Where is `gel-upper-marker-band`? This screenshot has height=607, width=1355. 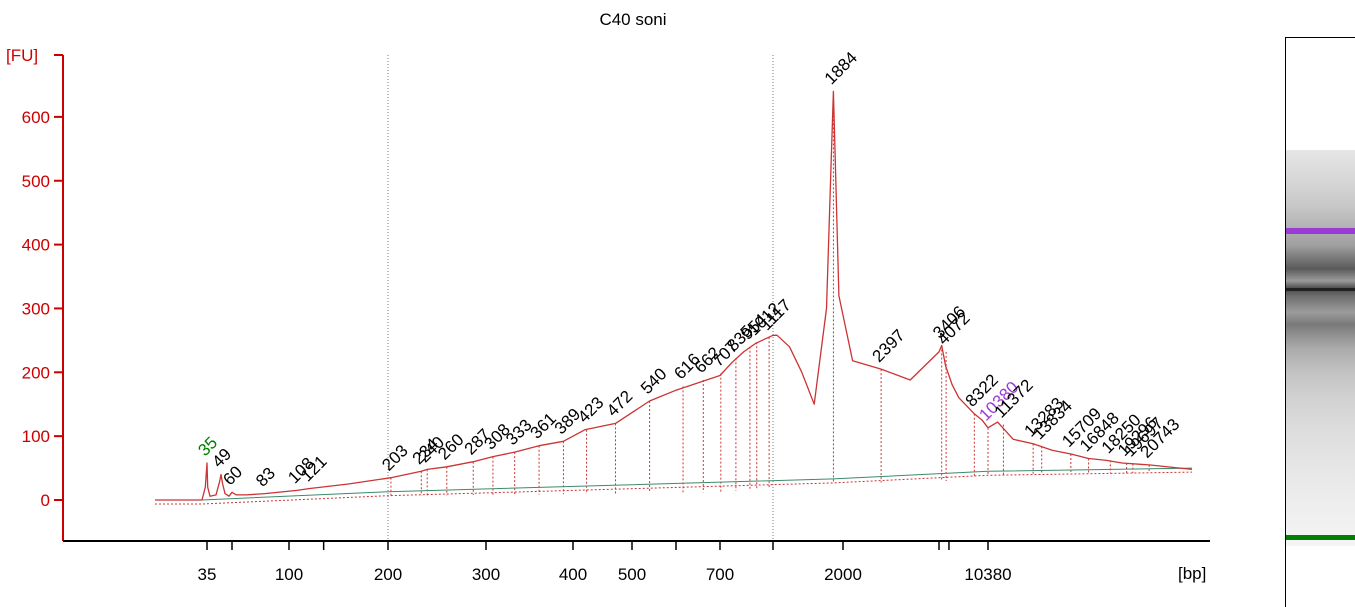
gel-upper-marker-band is located at coordinates (1320, 231).